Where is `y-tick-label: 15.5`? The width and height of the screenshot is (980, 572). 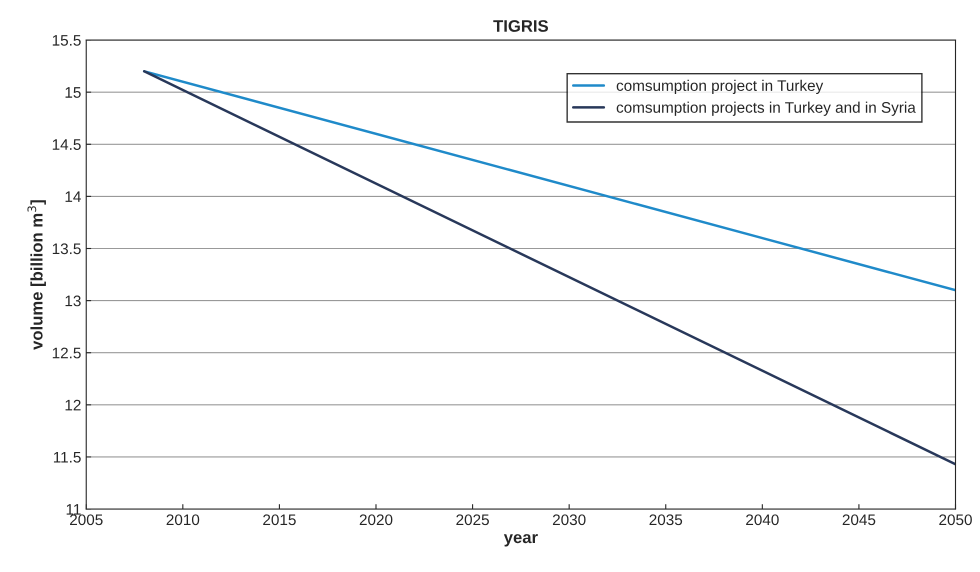
y-tick-label: 15.5 is located at coordinates (66, 40).